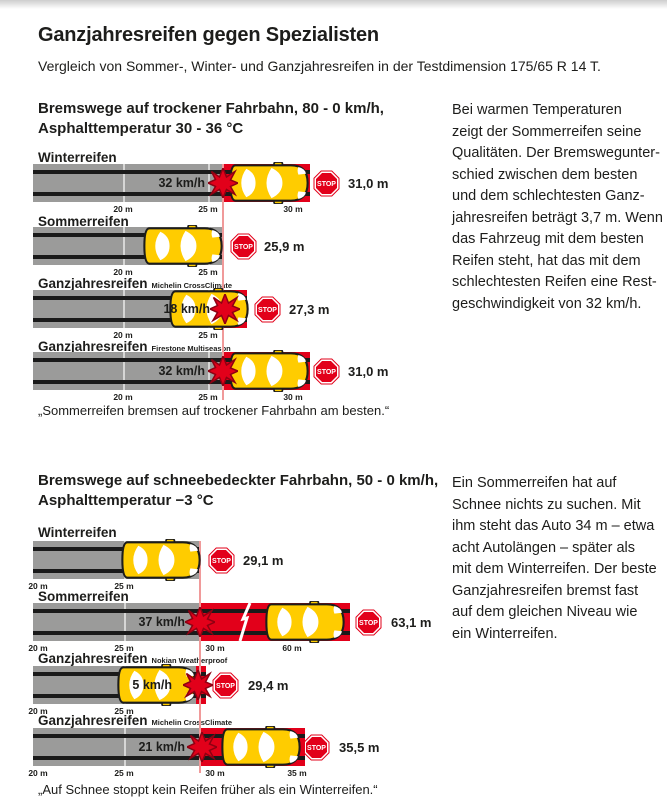 The width and height of the screenshot is (667, 800). Describe the element at coordinates (134, 346) in the screenshot. I see `row-label: Ganzjahresreifen Firestone Multiseason` at that location.